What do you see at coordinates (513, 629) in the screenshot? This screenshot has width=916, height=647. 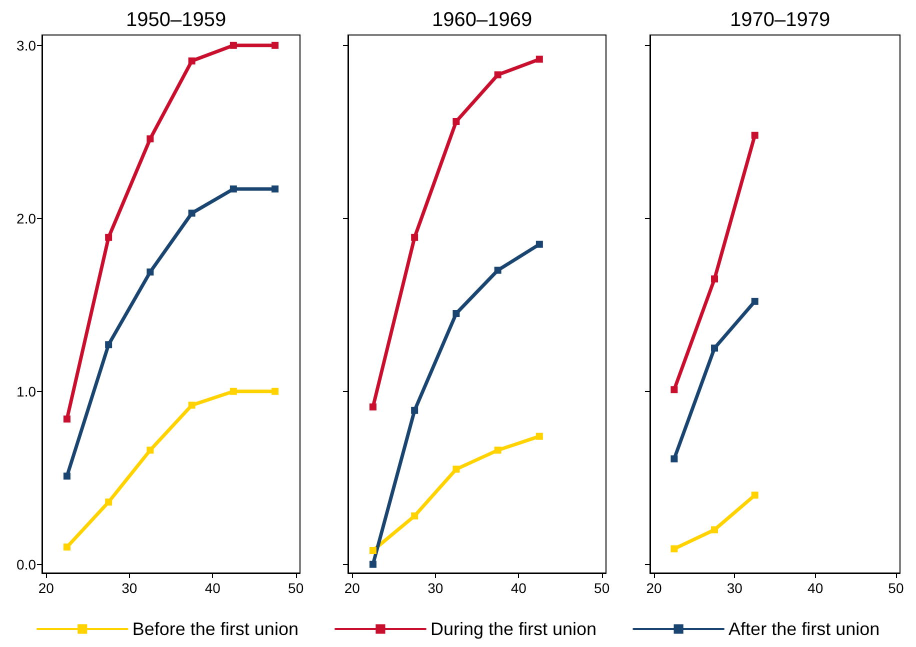 I see `legend-label: During the first union` at bounding box center [513, 629].